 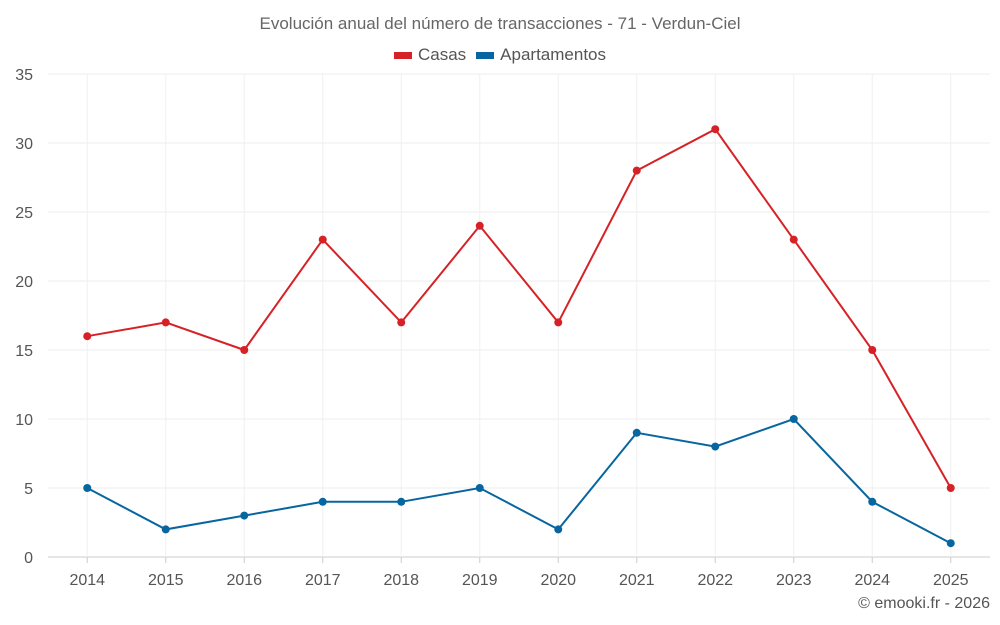 What do you see at coordinates (924, 603) in the screenshot?
I see `credit: © emooki.fr - 2026` at bounding box center [924, 603].